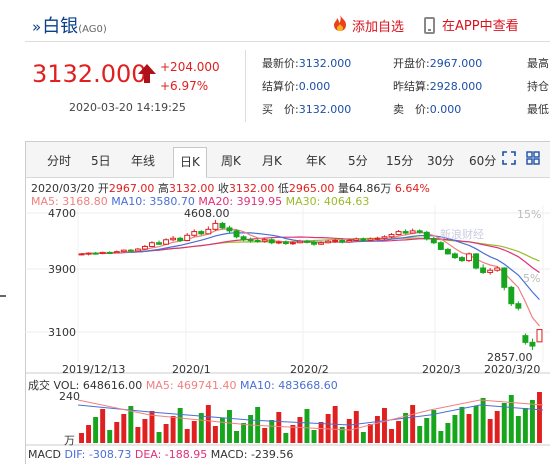 The height and width of the screenshot is (464, 550). I want to click on ohlc-vol: 64.86万, so click(370, 188).